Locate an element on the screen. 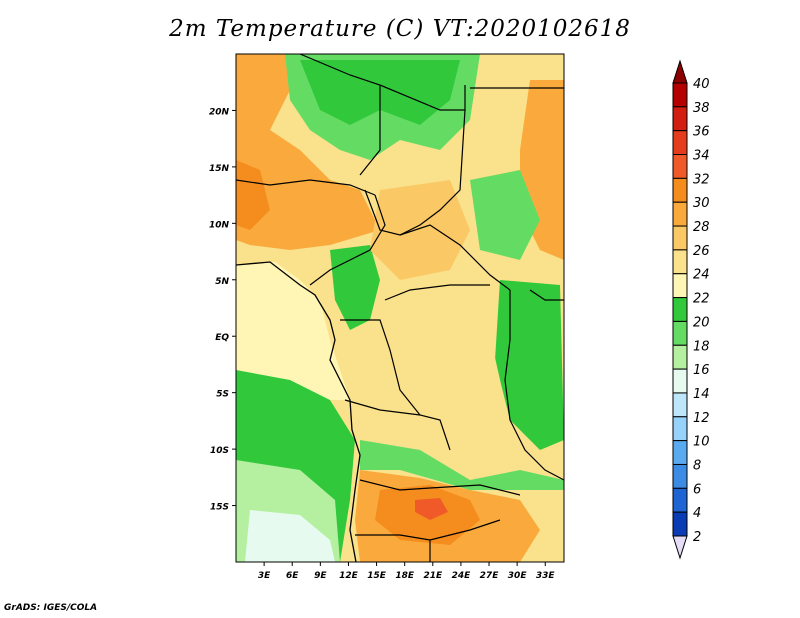  latitude-axis: 20N 15N 10N 5N EQ 5S 10S 15S is located at coordinates (222, 310).